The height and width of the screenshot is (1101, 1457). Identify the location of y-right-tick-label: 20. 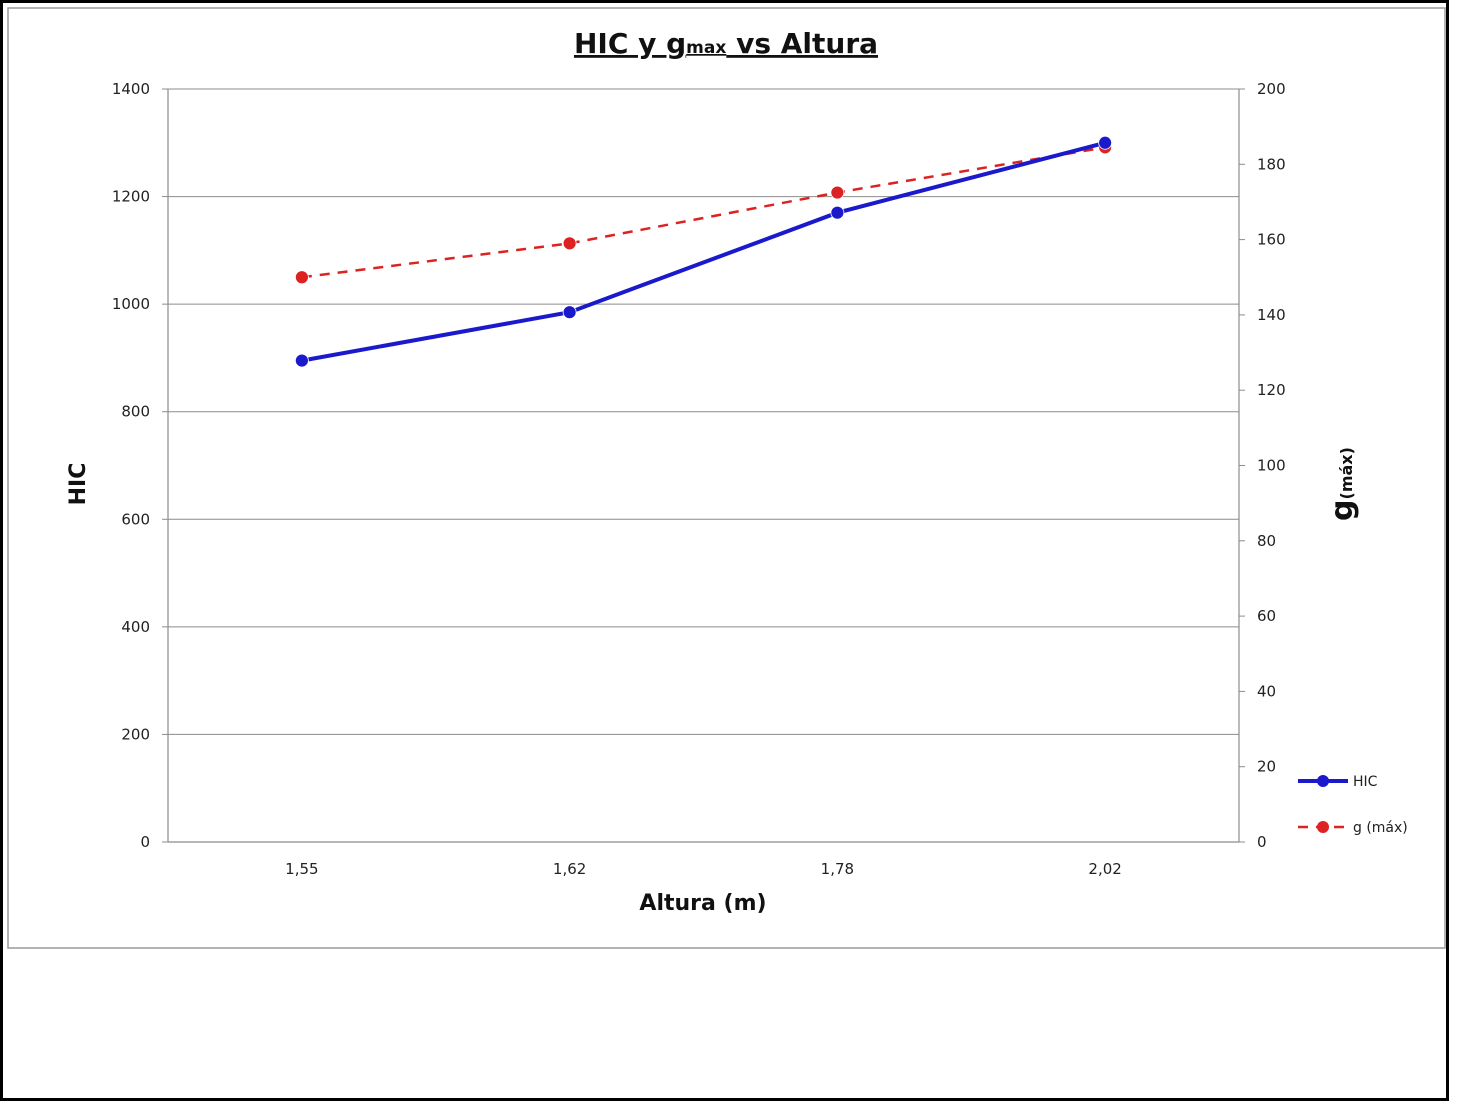
(1266, 767).